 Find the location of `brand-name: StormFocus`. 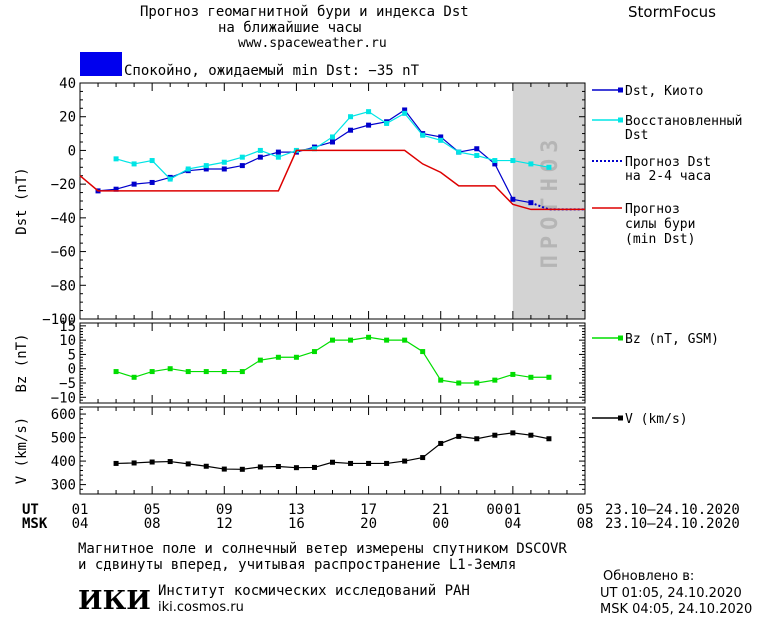

brand-name: StormFocus is located at coordinates (672, 12).